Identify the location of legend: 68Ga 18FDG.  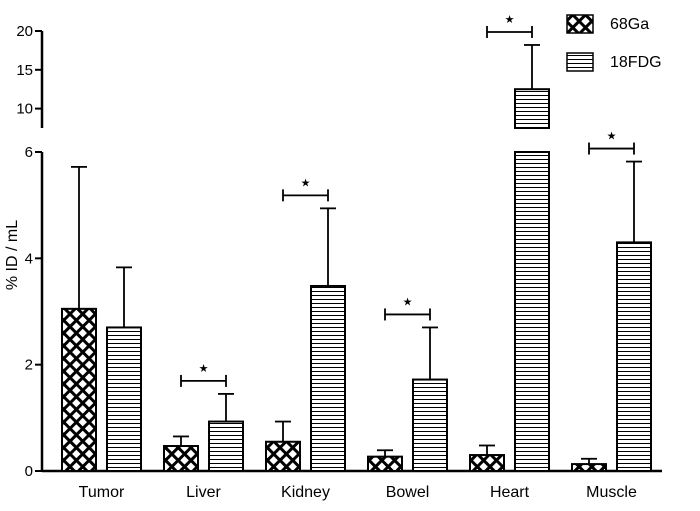
(614, 43).